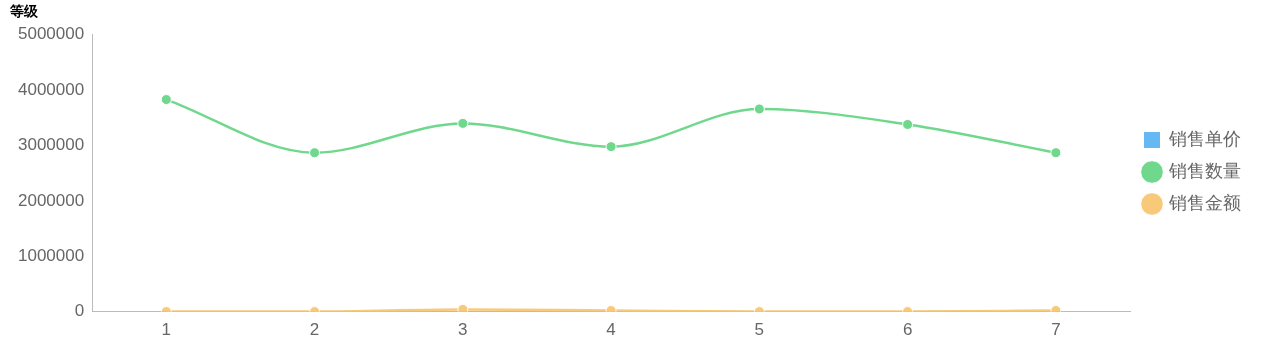 This screenshot has height=354, width=1261. What do you see at coordinates (1204, 138) in the screenshot?
I see `legend-label: 销售单价` at bounding box center [1204, 138].